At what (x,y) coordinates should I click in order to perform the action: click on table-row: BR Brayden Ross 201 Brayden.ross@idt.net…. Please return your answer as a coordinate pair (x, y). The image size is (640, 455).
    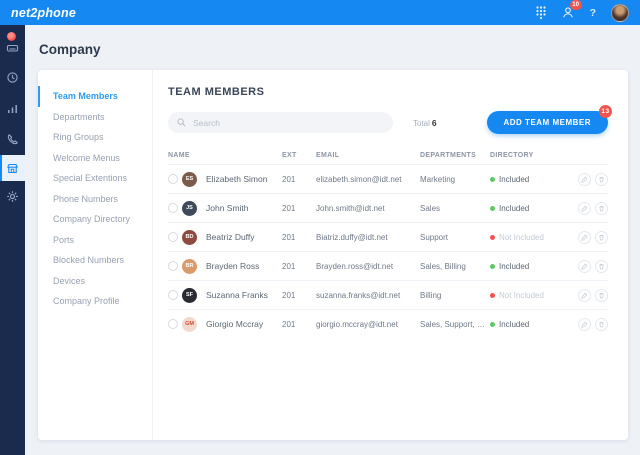
    Looking at the image, I should click on (388, 265).